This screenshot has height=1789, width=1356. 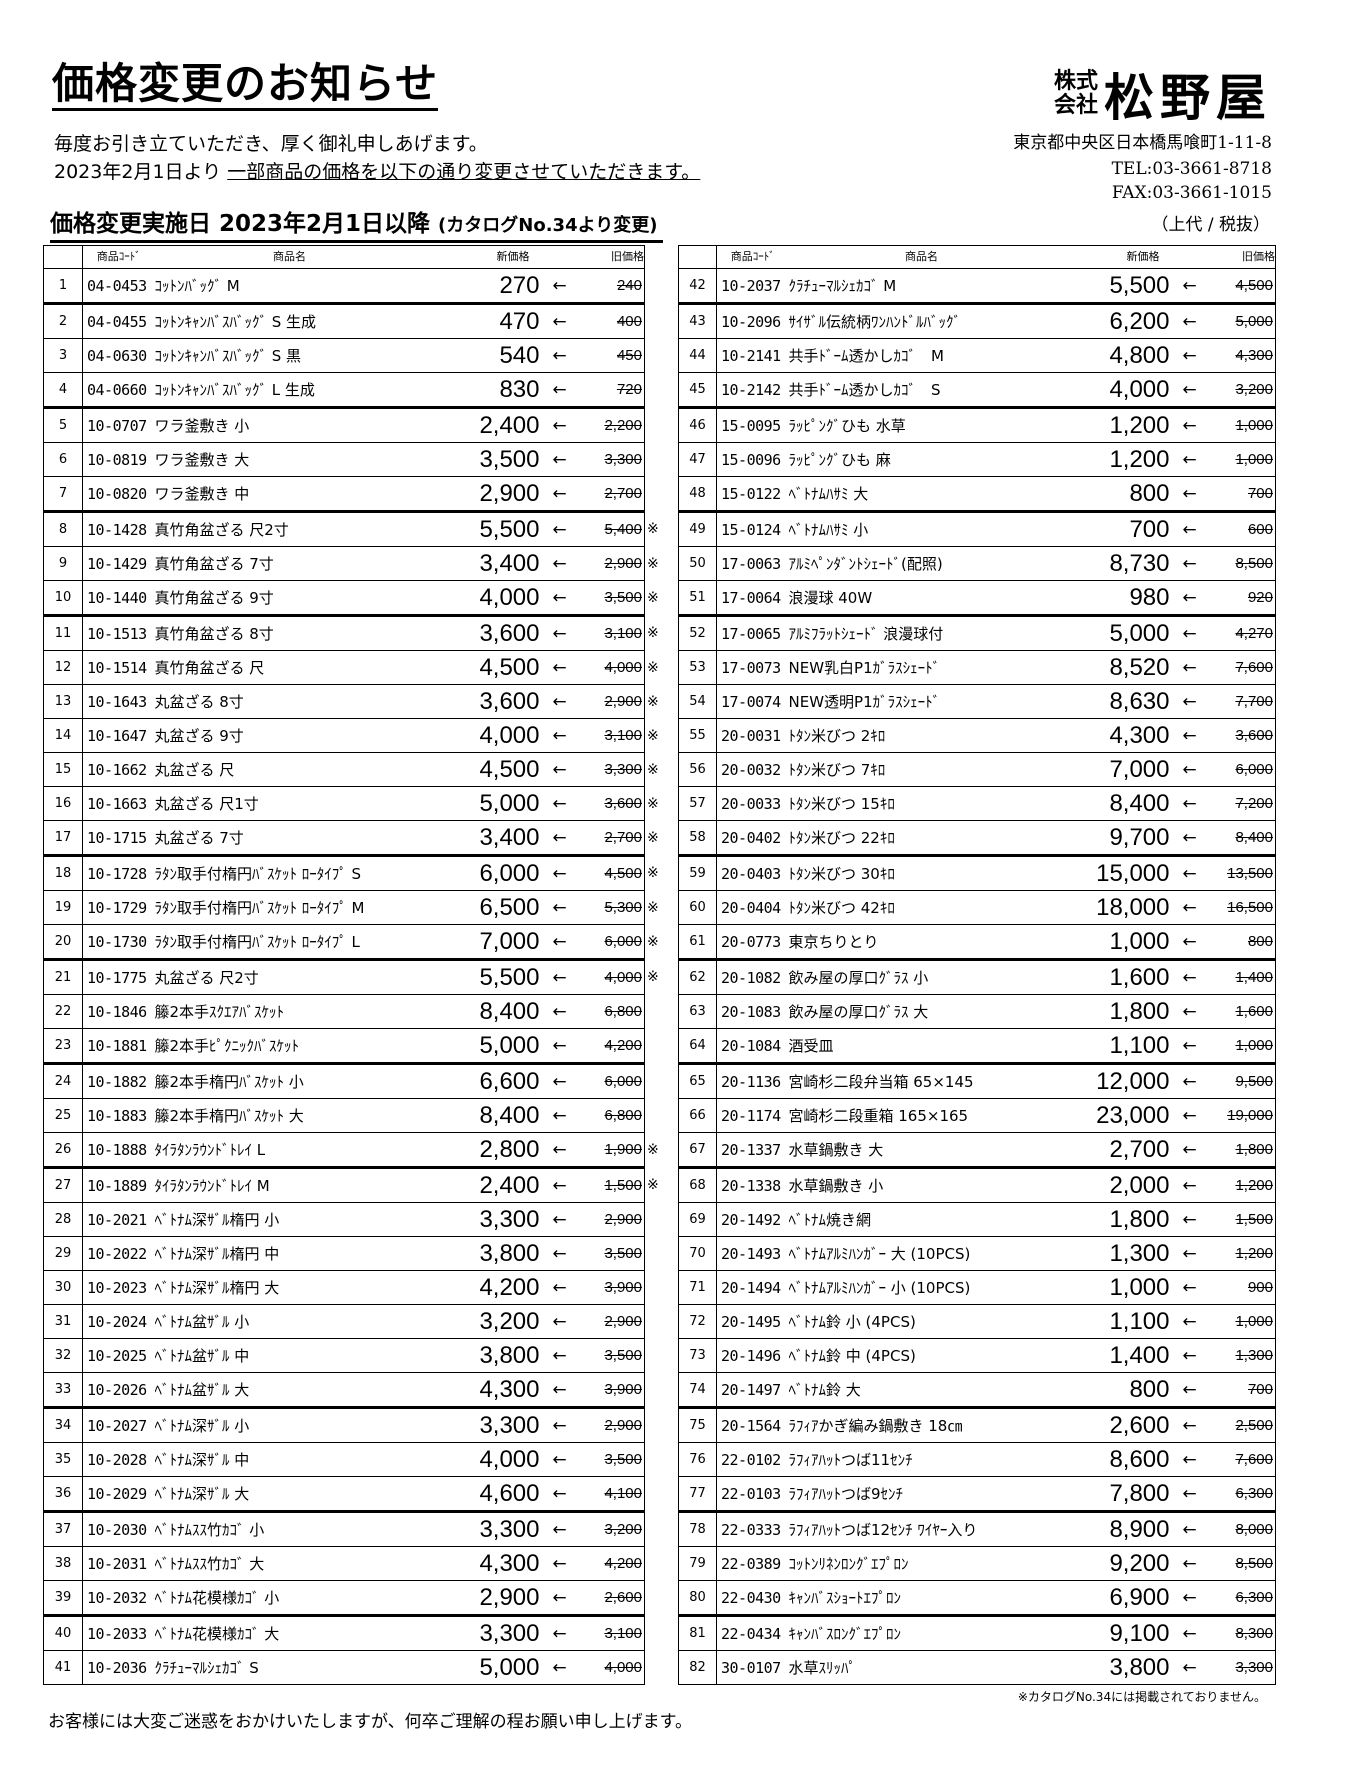 What do you see at coordinates (344, 321) in the screenshot?
I see `table-row: 2 04-0455 ｺｯﾄﾝｷｬﾝﾊﾞｽﾊﾞｯｸﾞ S 生成 470 ← 400` at bounding box center [344, 321].